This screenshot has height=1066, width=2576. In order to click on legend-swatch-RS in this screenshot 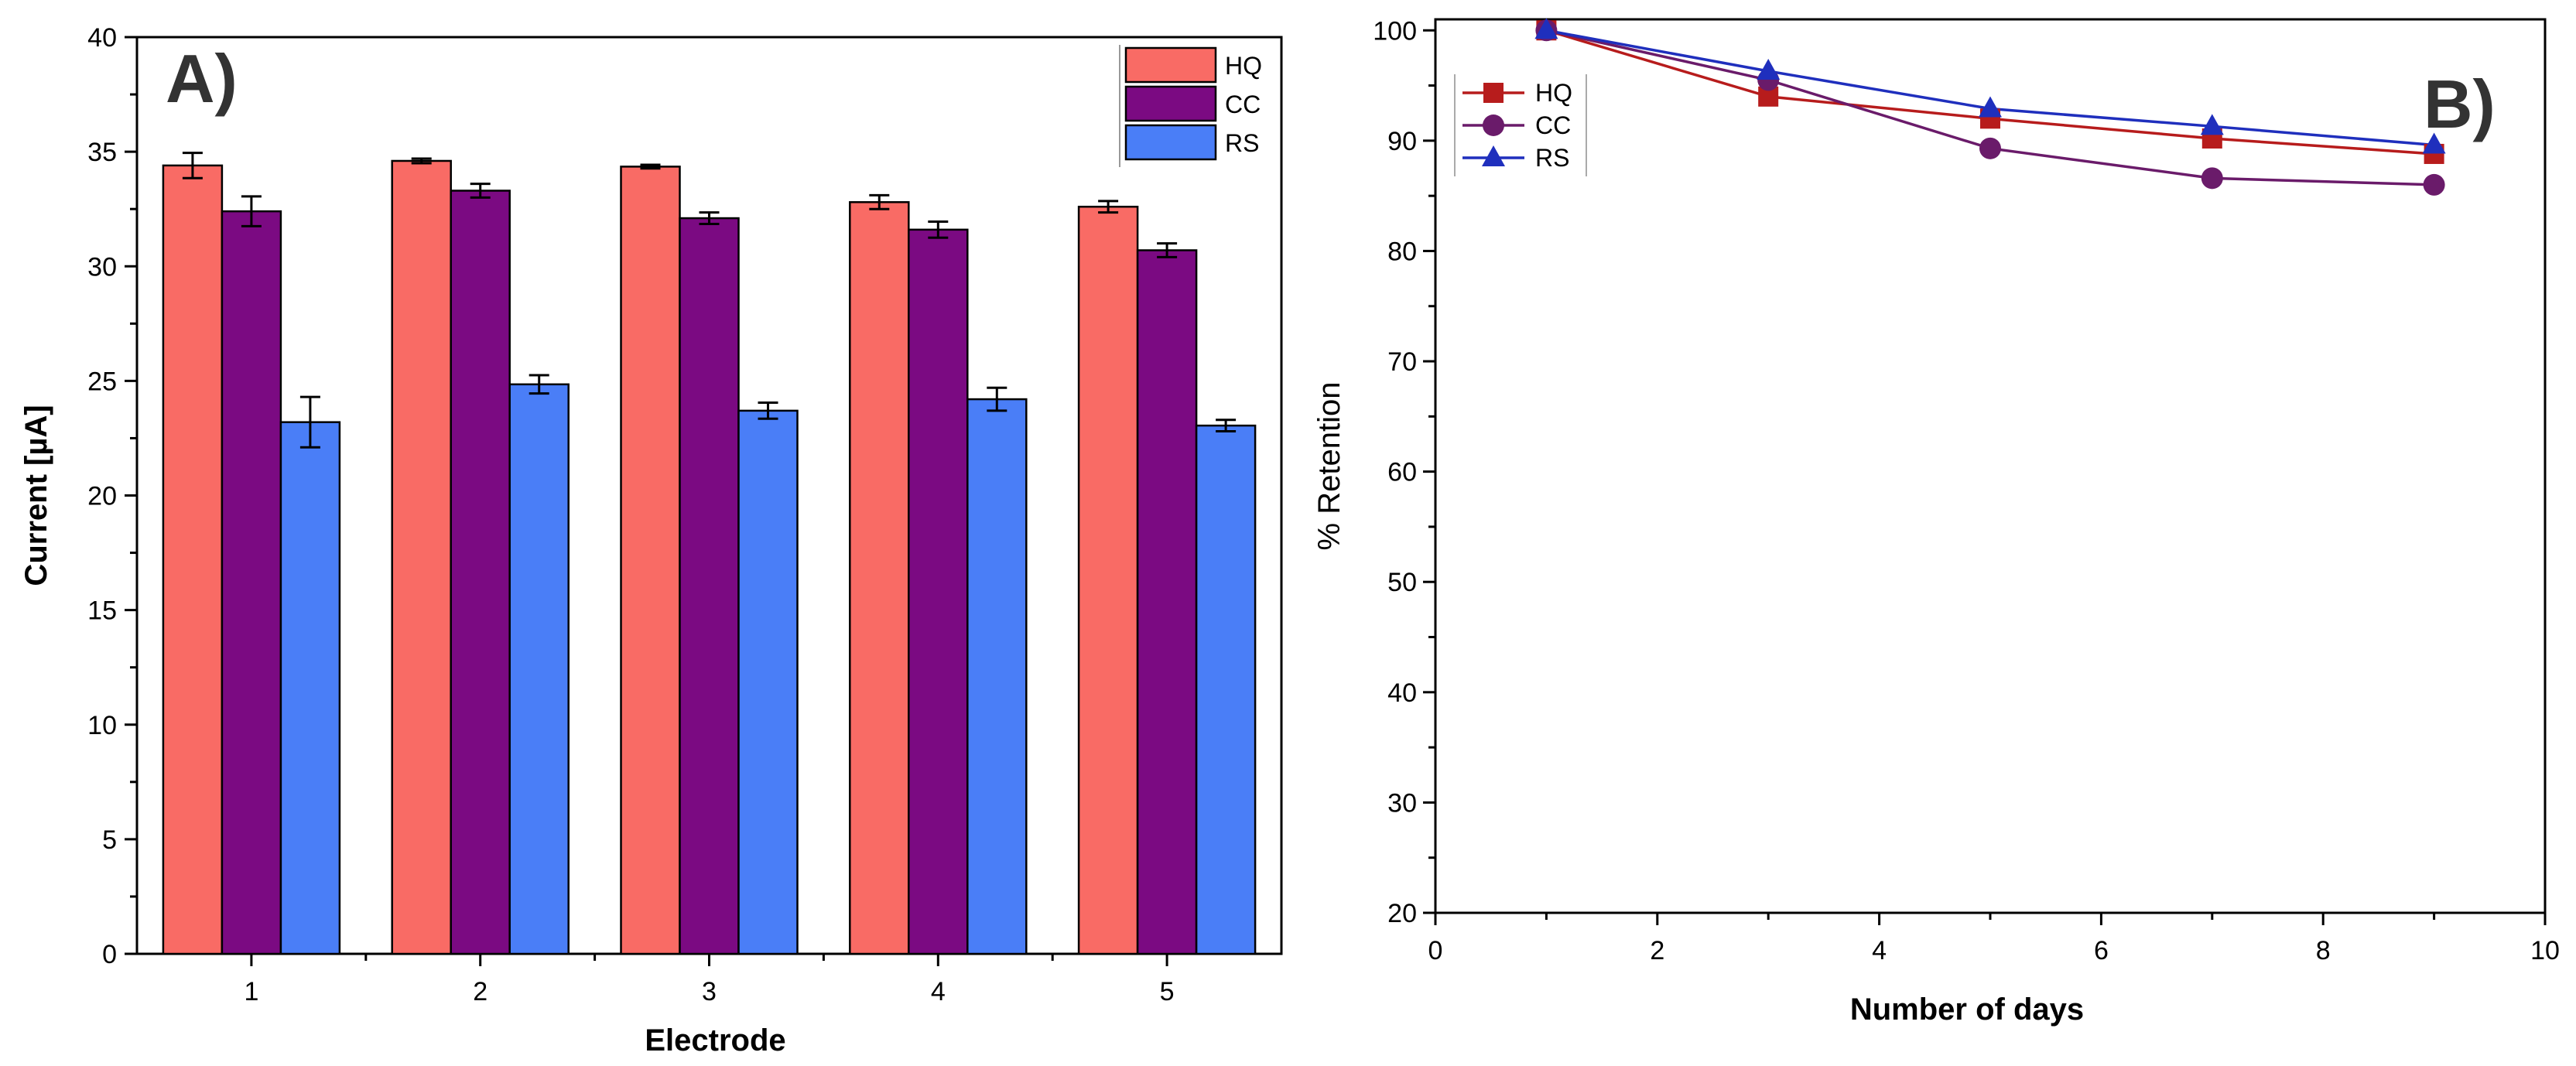, I will do `click(1171, 143)`.